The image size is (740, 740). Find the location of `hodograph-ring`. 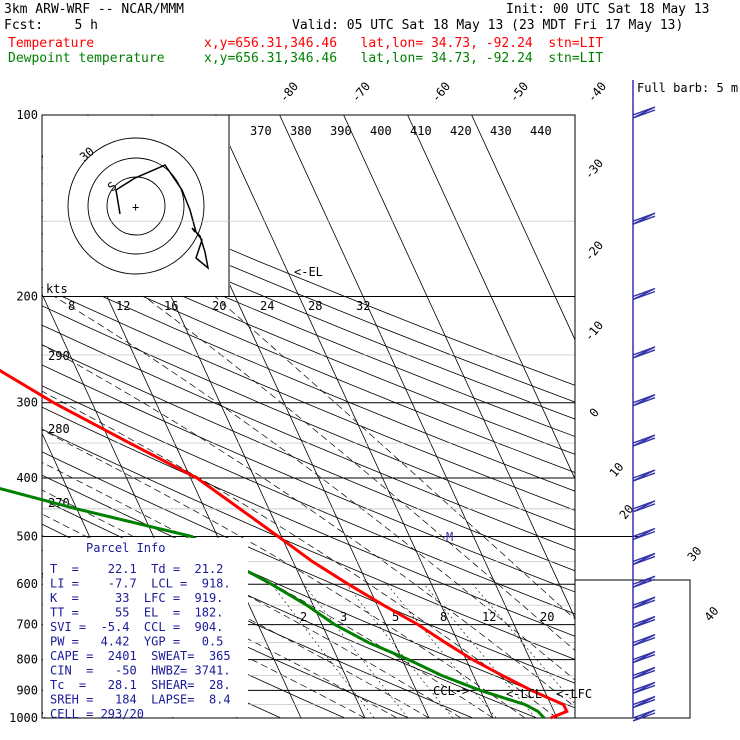

hodograph-ring is located at coordinates (136, 206).